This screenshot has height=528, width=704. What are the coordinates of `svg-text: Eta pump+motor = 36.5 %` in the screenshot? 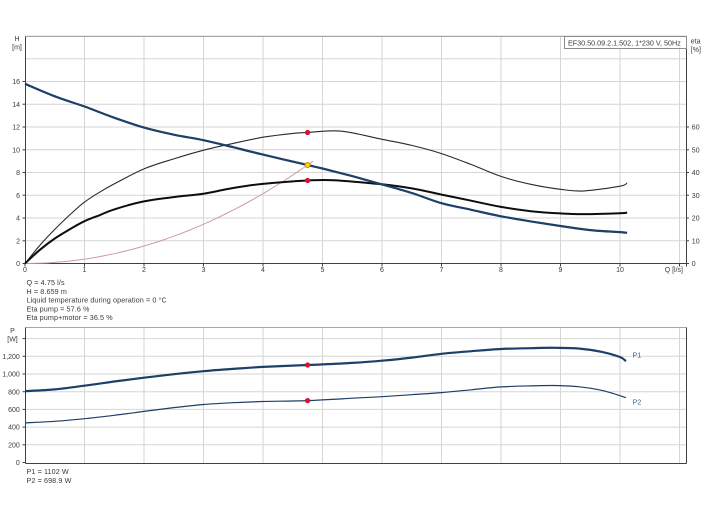 It's located at (70, 317).